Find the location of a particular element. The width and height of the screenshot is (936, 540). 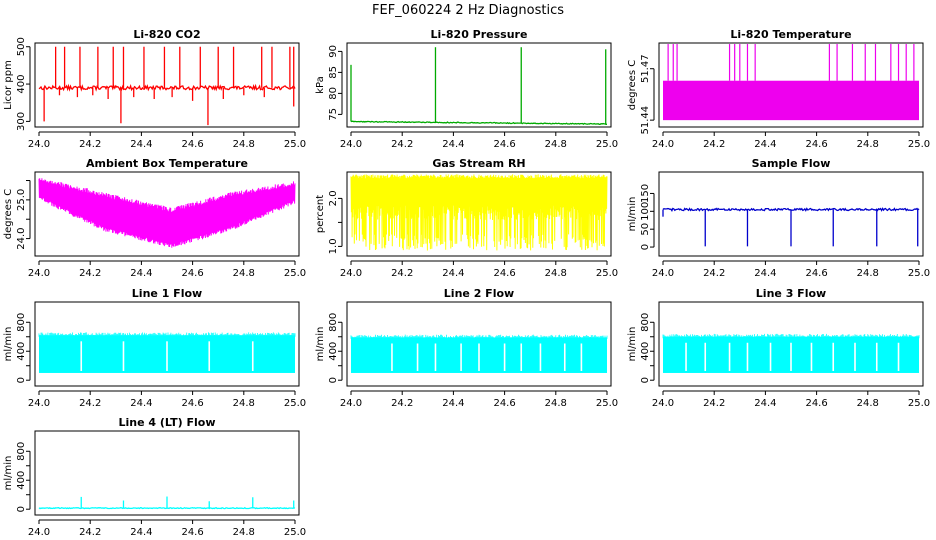

panel-title: Gas Stream RH is located at coordinates (478, 163).